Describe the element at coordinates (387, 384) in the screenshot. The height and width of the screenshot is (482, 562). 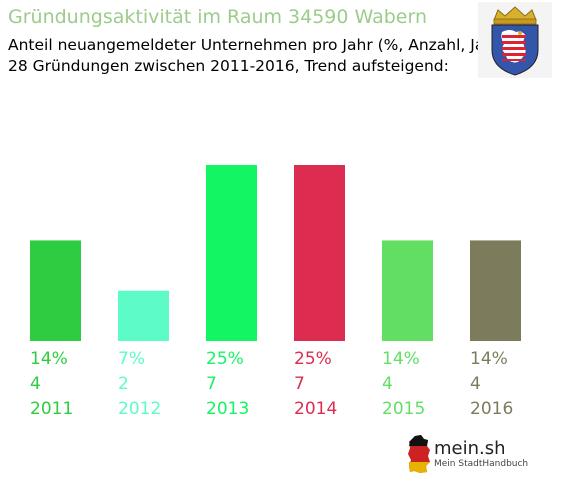
I see `count-label-2015: 4` at that location.